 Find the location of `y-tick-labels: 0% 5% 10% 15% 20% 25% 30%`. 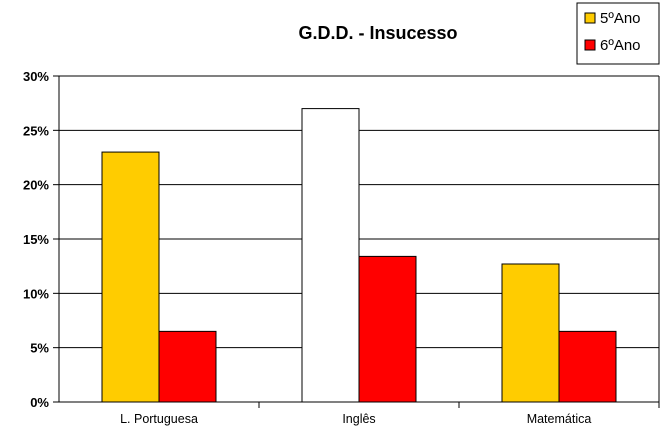

y-tick-labels: 0% 5% 10% 15% 20% 25% 30% is located at coordinates (36, 239).